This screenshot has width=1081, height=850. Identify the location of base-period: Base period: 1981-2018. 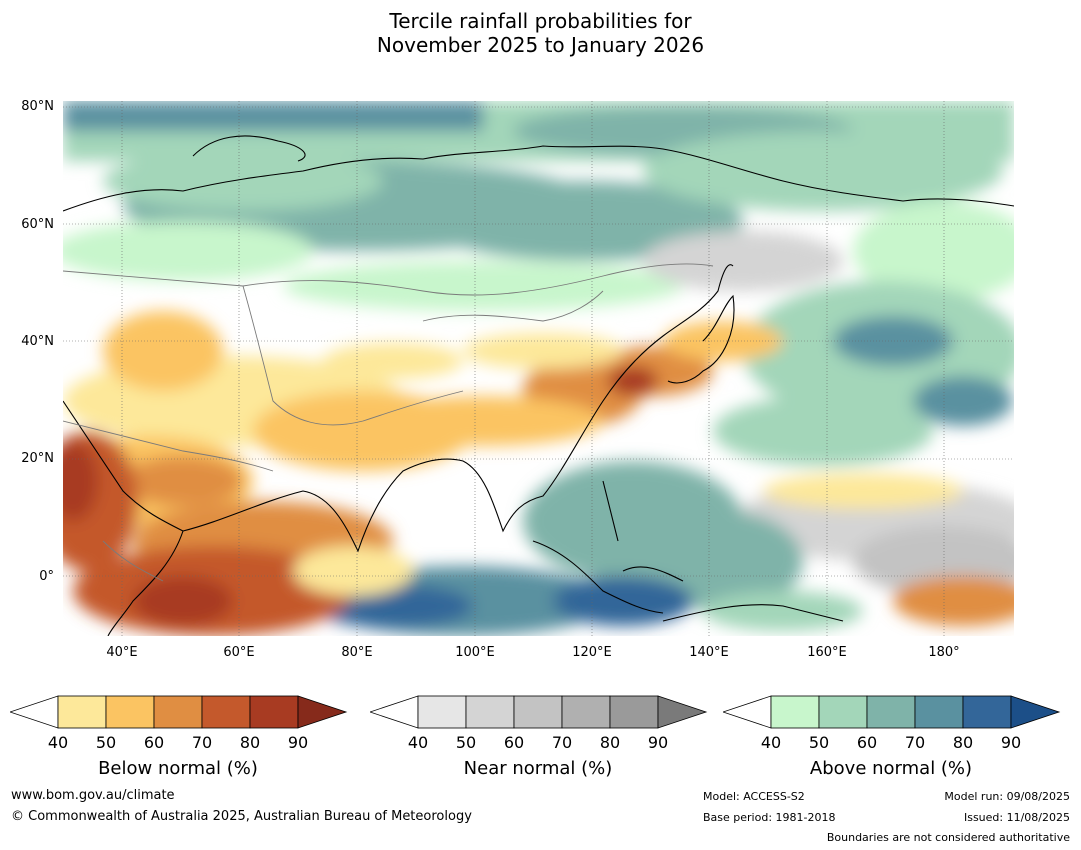
(769, 817).